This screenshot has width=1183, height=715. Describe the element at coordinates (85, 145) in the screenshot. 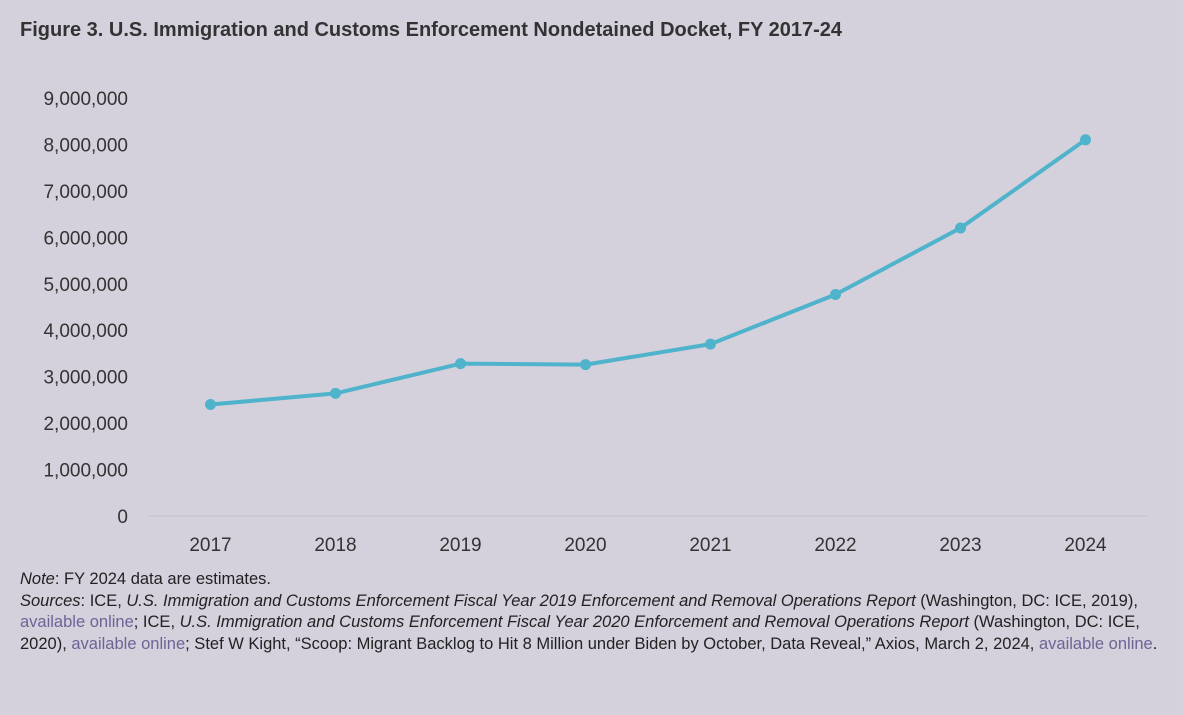

I see `y-tick-label: 8,000,000` at that location.